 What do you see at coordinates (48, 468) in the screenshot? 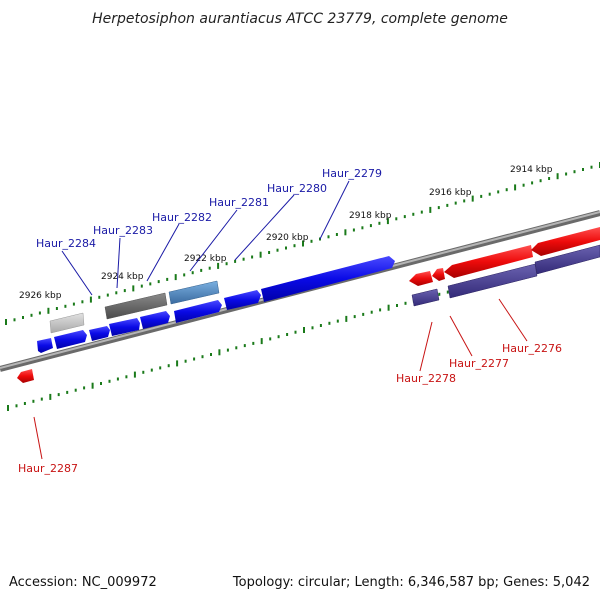
I see `gene-label-2287: Haur_2287` at bounding box center [48, 468].